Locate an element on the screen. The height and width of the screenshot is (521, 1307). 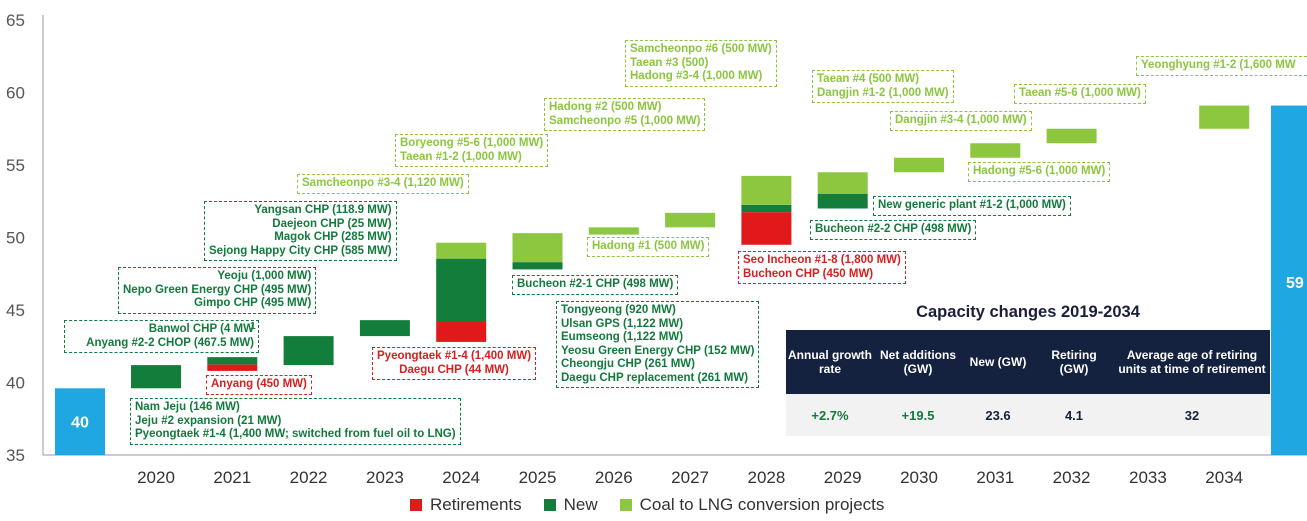
annotation-2026-conversion: Hadong #1 (500 MW) is located at coordinates (648, 247).